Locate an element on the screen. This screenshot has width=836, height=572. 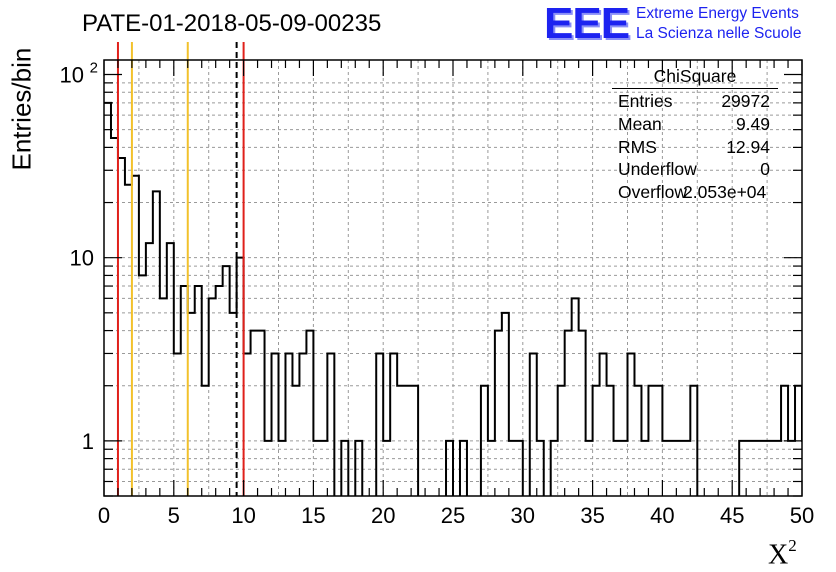
x-tick-label: 15 is located at coordinates (313, 515).